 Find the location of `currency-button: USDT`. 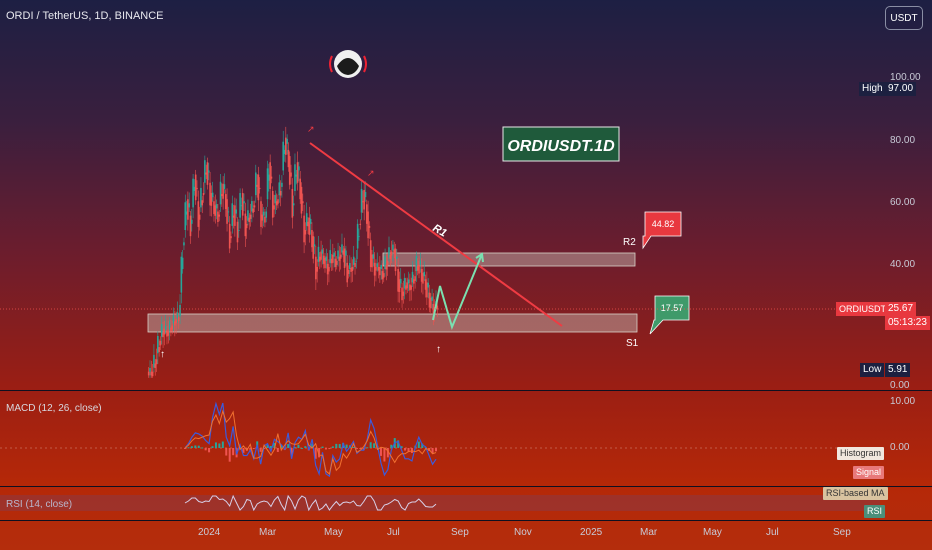

currency-button: USDT is located at coordinates (904, 18).